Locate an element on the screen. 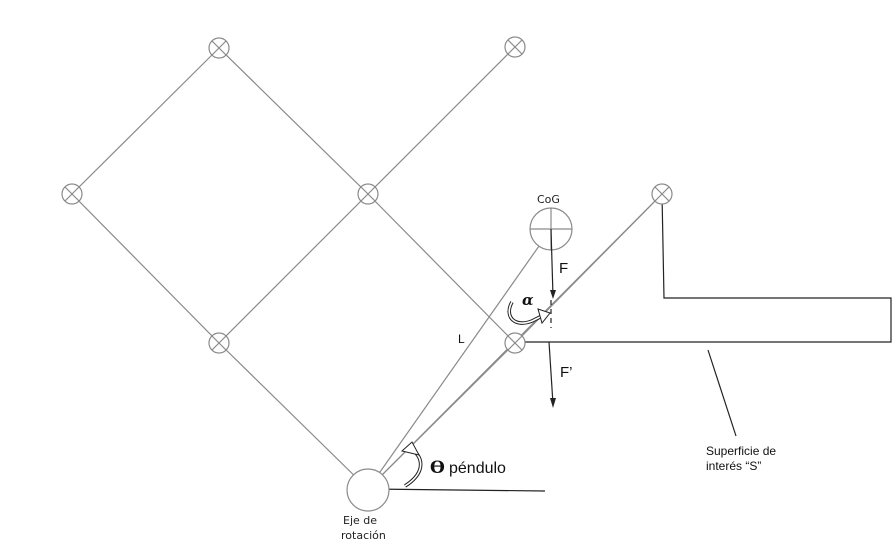  force-f-label: F is located at coordinates (563, 268).